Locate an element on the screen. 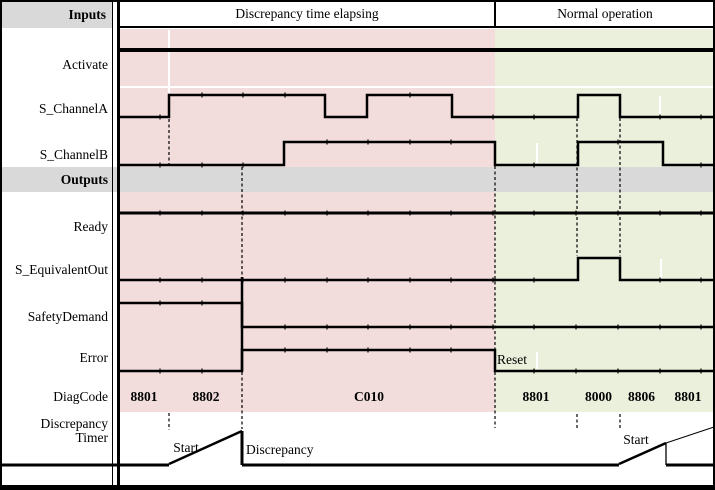 The image size is (715, 490). region-header-discrepancy-time-elapsing: Discrepancy time elapsing is located at coordinates (307, 14).